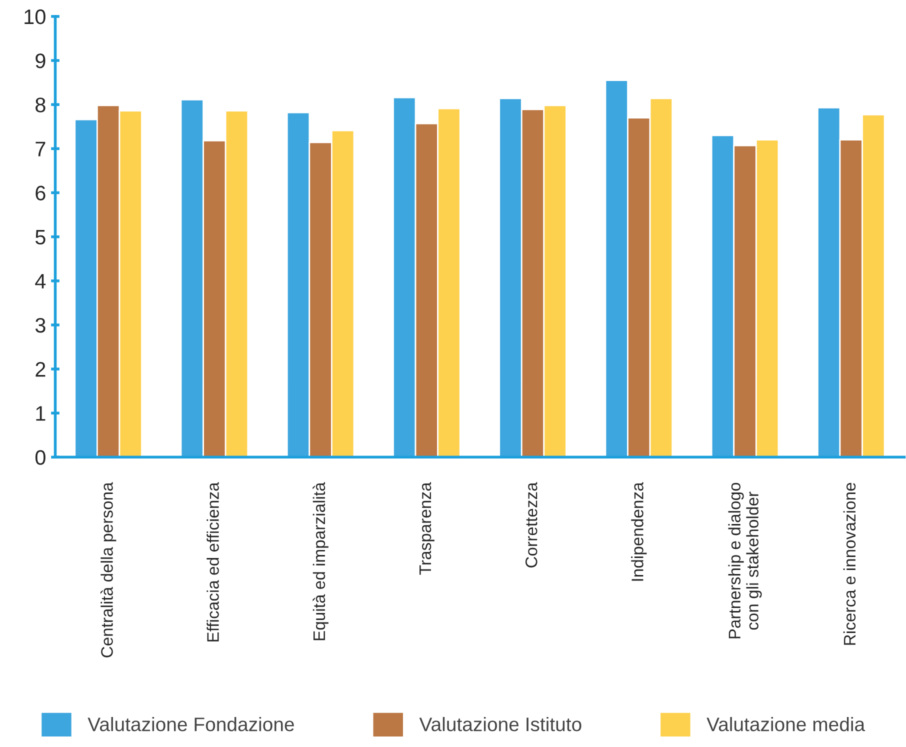  Describe the element at coordinates (427, 528) in the screenshot. I see `x-tick-label: Trasparenza` at that location.